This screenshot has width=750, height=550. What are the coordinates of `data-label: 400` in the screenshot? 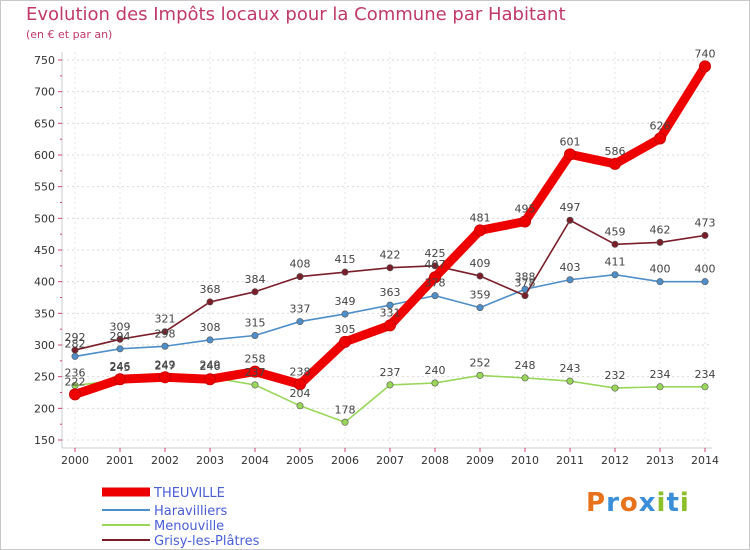 It's located at (660, 269).